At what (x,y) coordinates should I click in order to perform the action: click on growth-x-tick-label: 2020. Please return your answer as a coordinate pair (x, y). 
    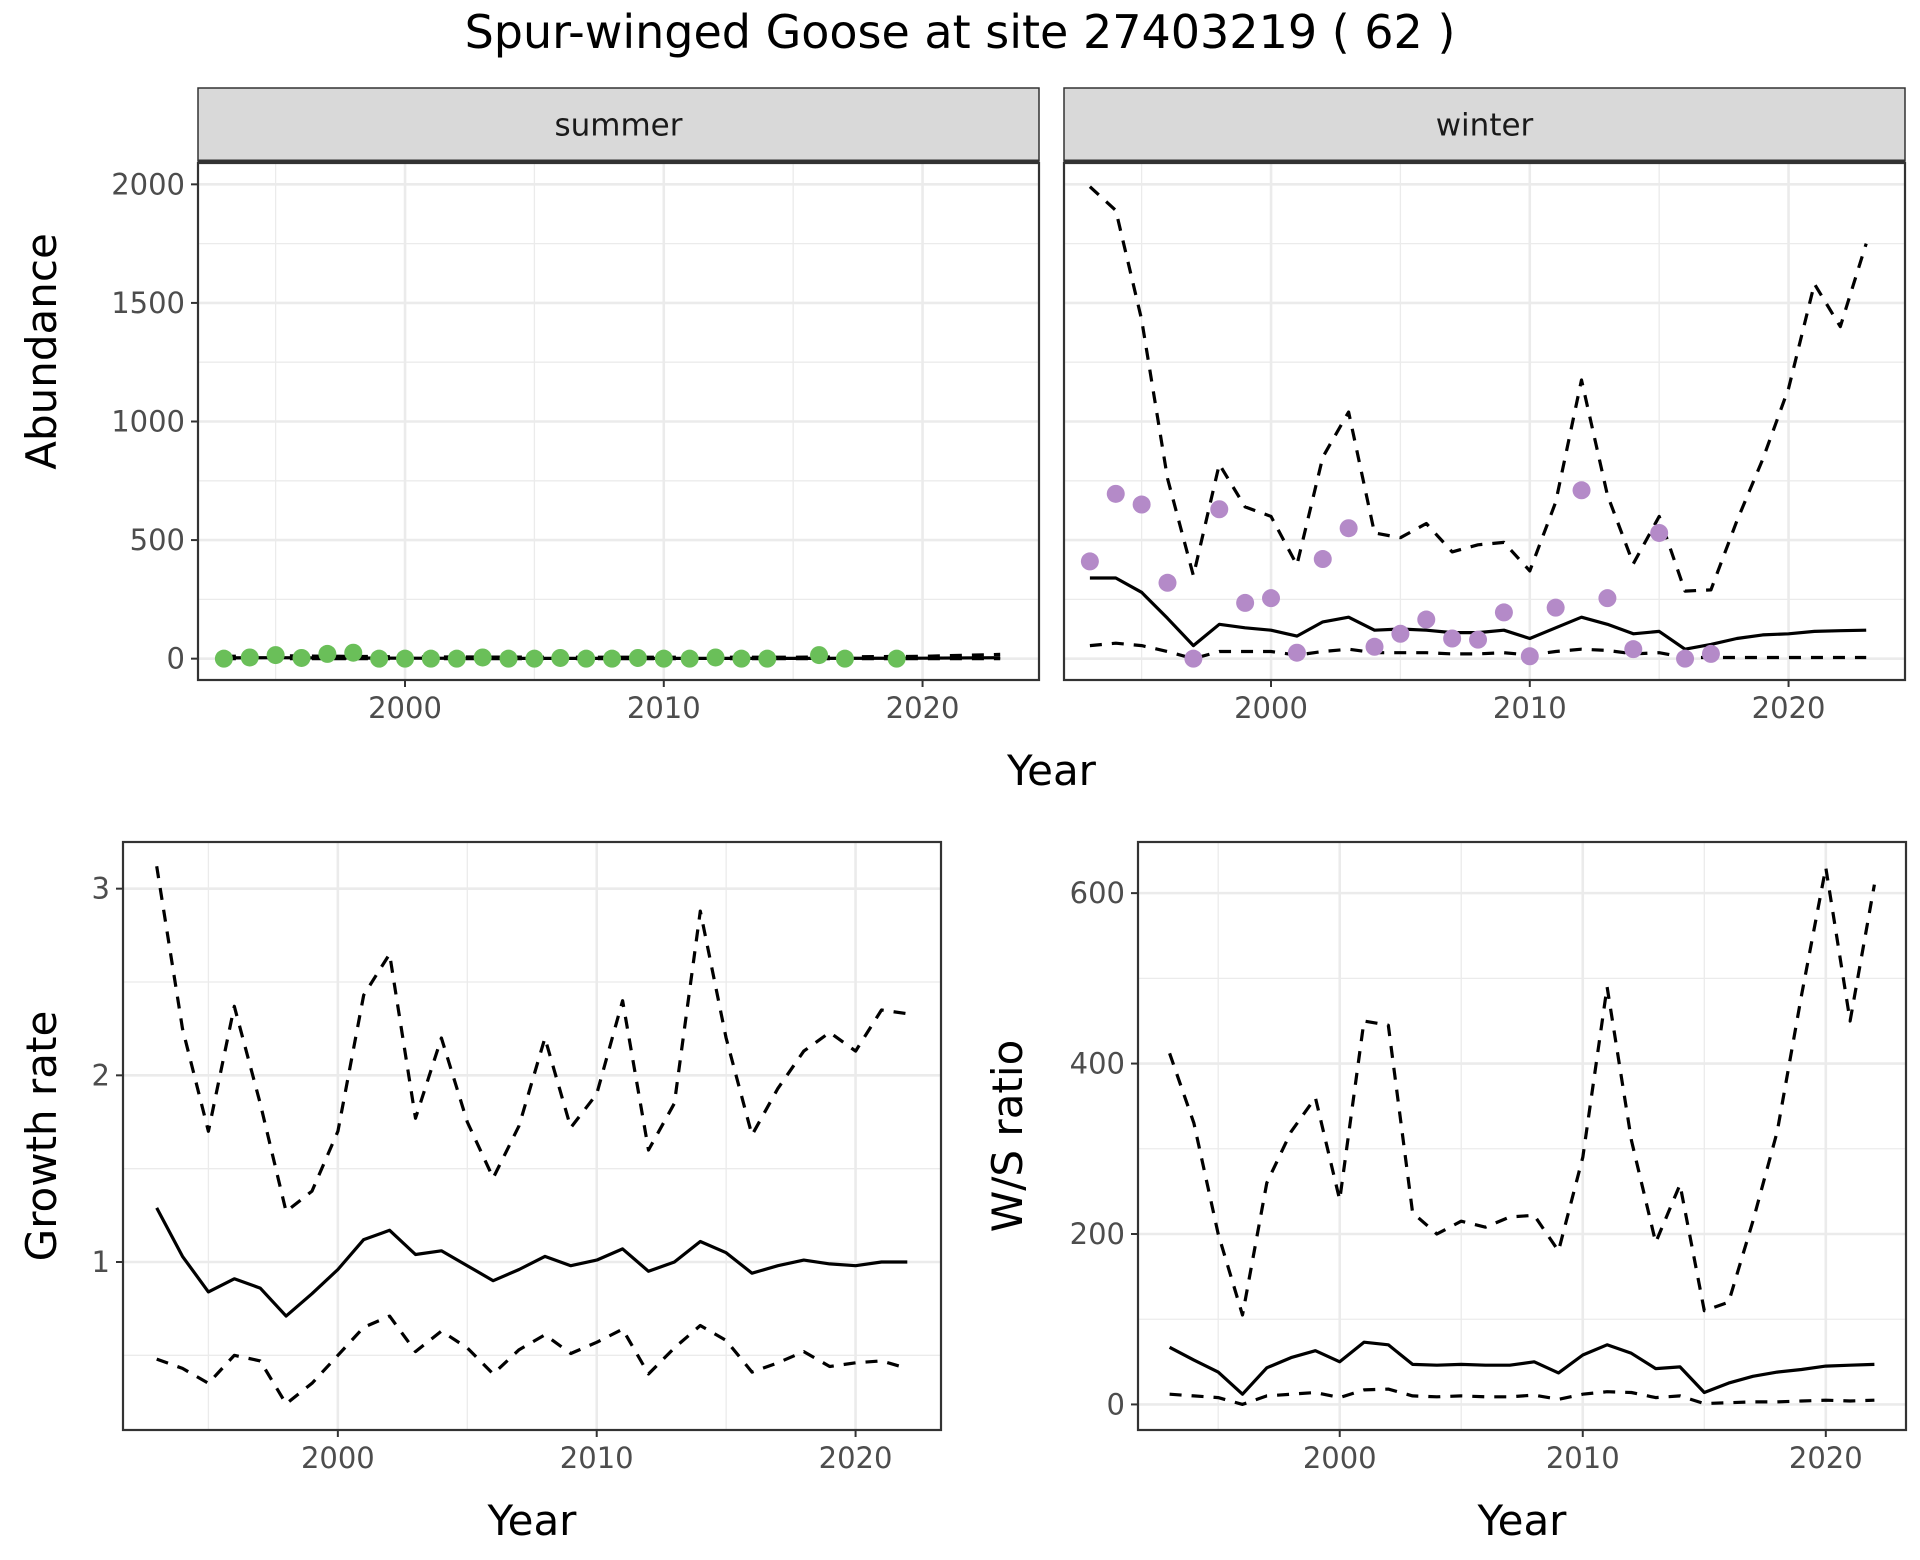
    Looking at the image, I should click on (856, 1458).